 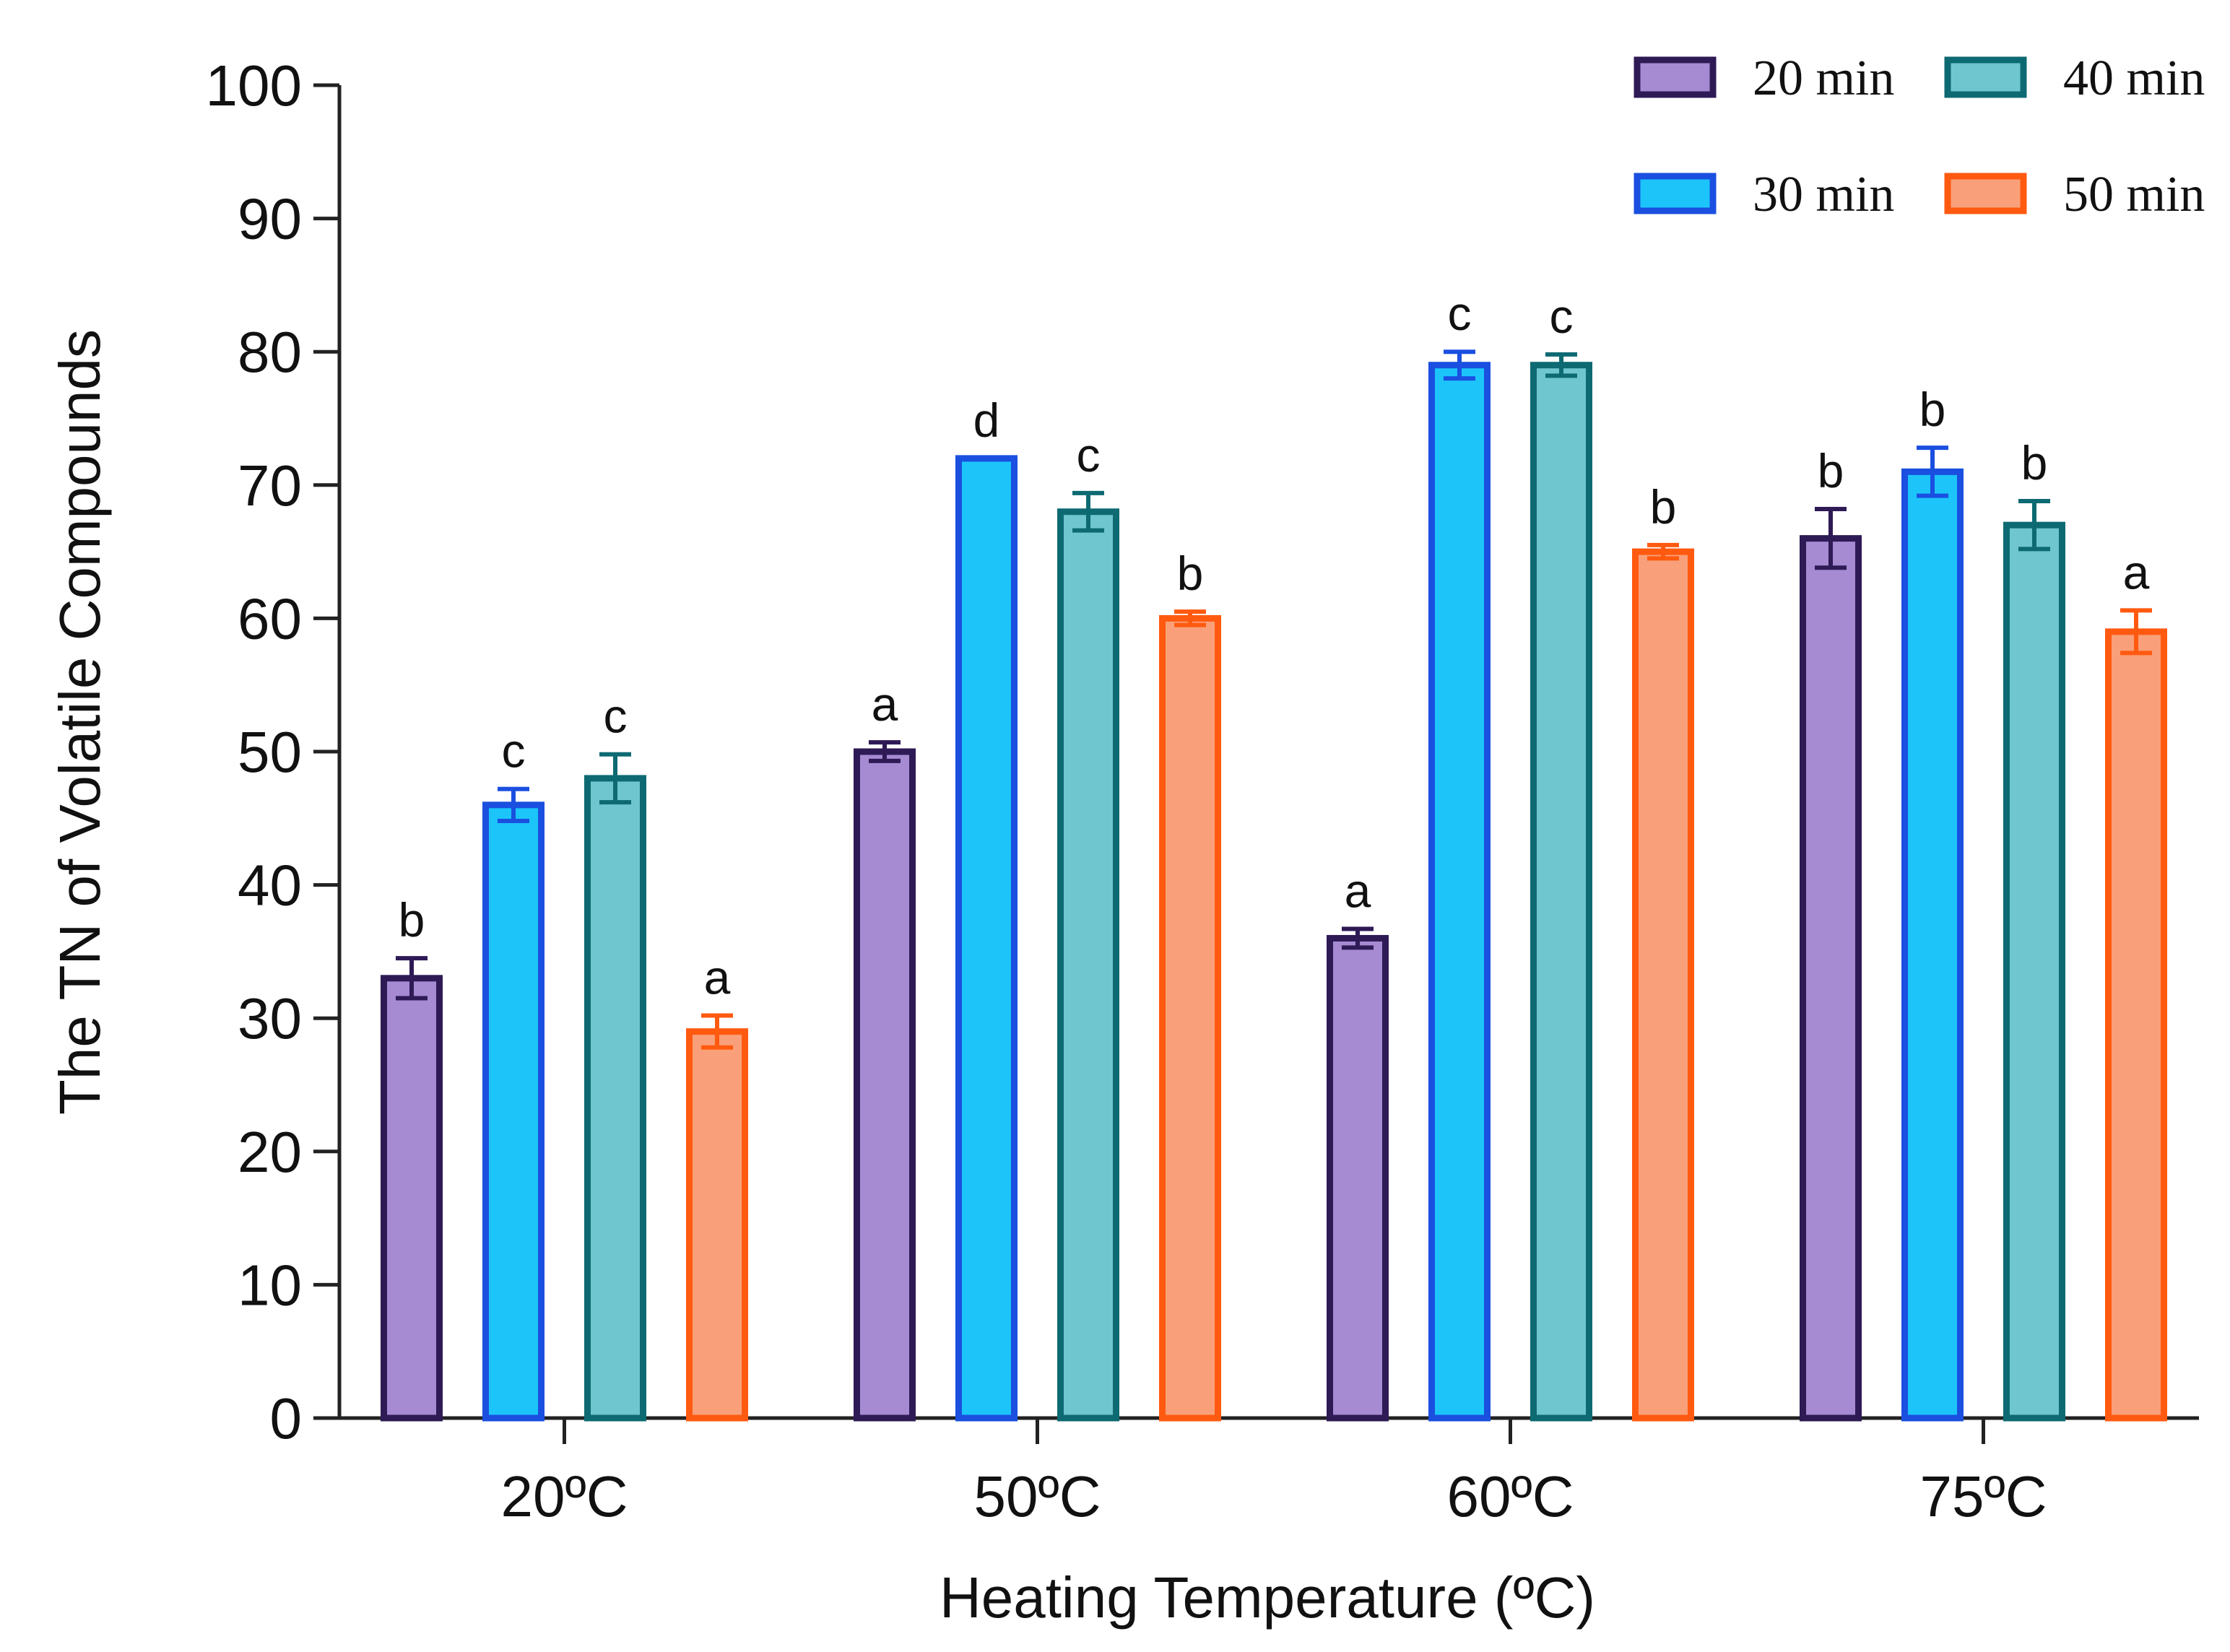 I want to click on legend-label: 30 min, so click(x=1823, y=194).